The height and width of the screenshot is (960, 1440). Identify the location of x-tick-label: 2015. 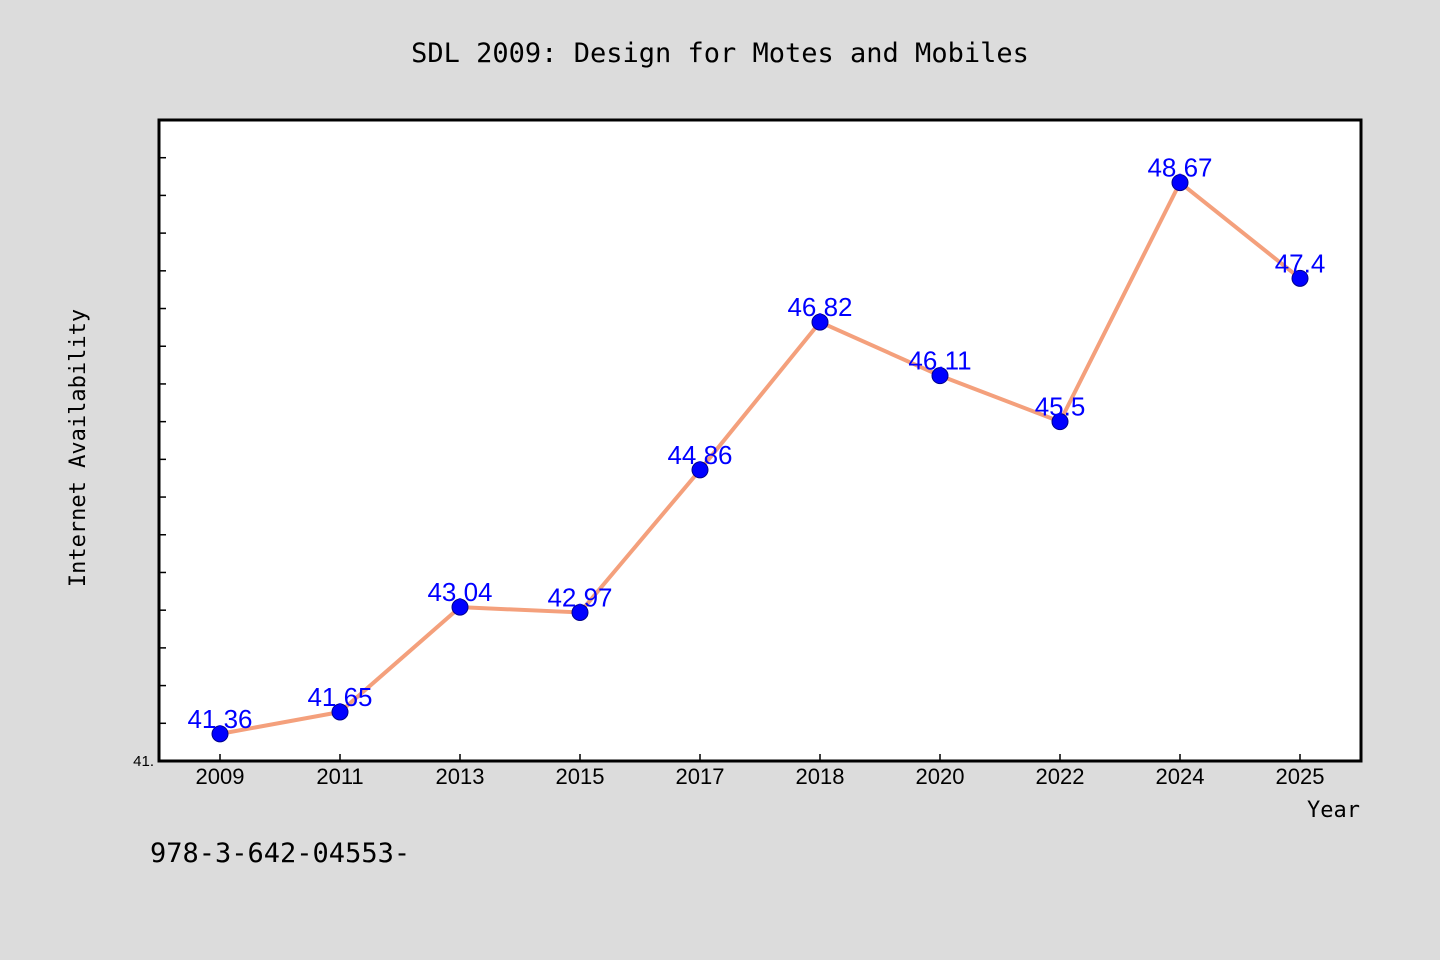
(580, 776).